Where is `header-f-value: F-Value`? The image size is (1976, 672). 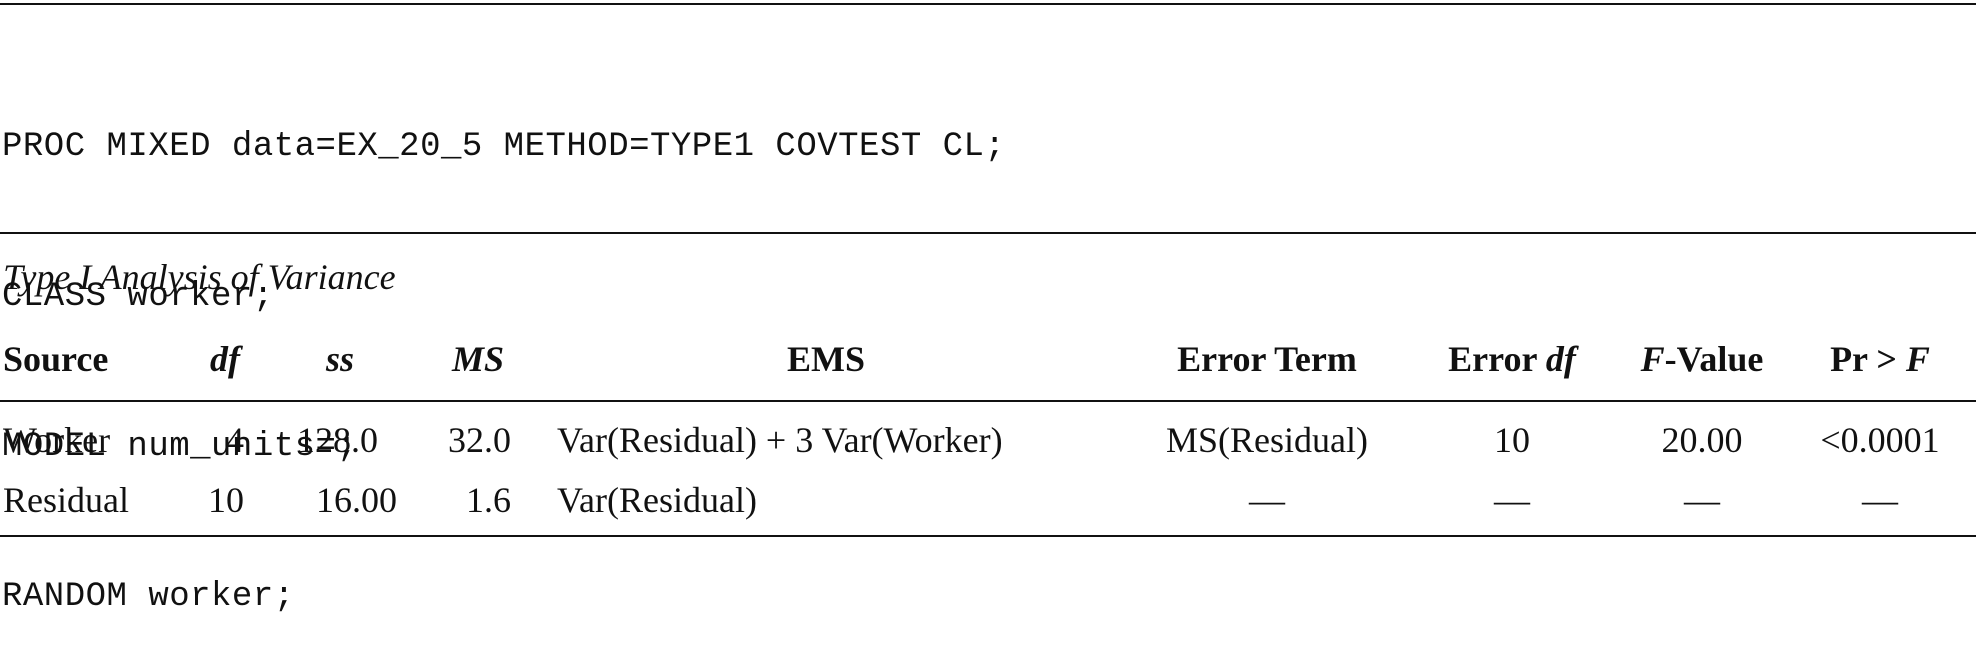 header-f-value: F-Value is located at coordinates (1702, 359).